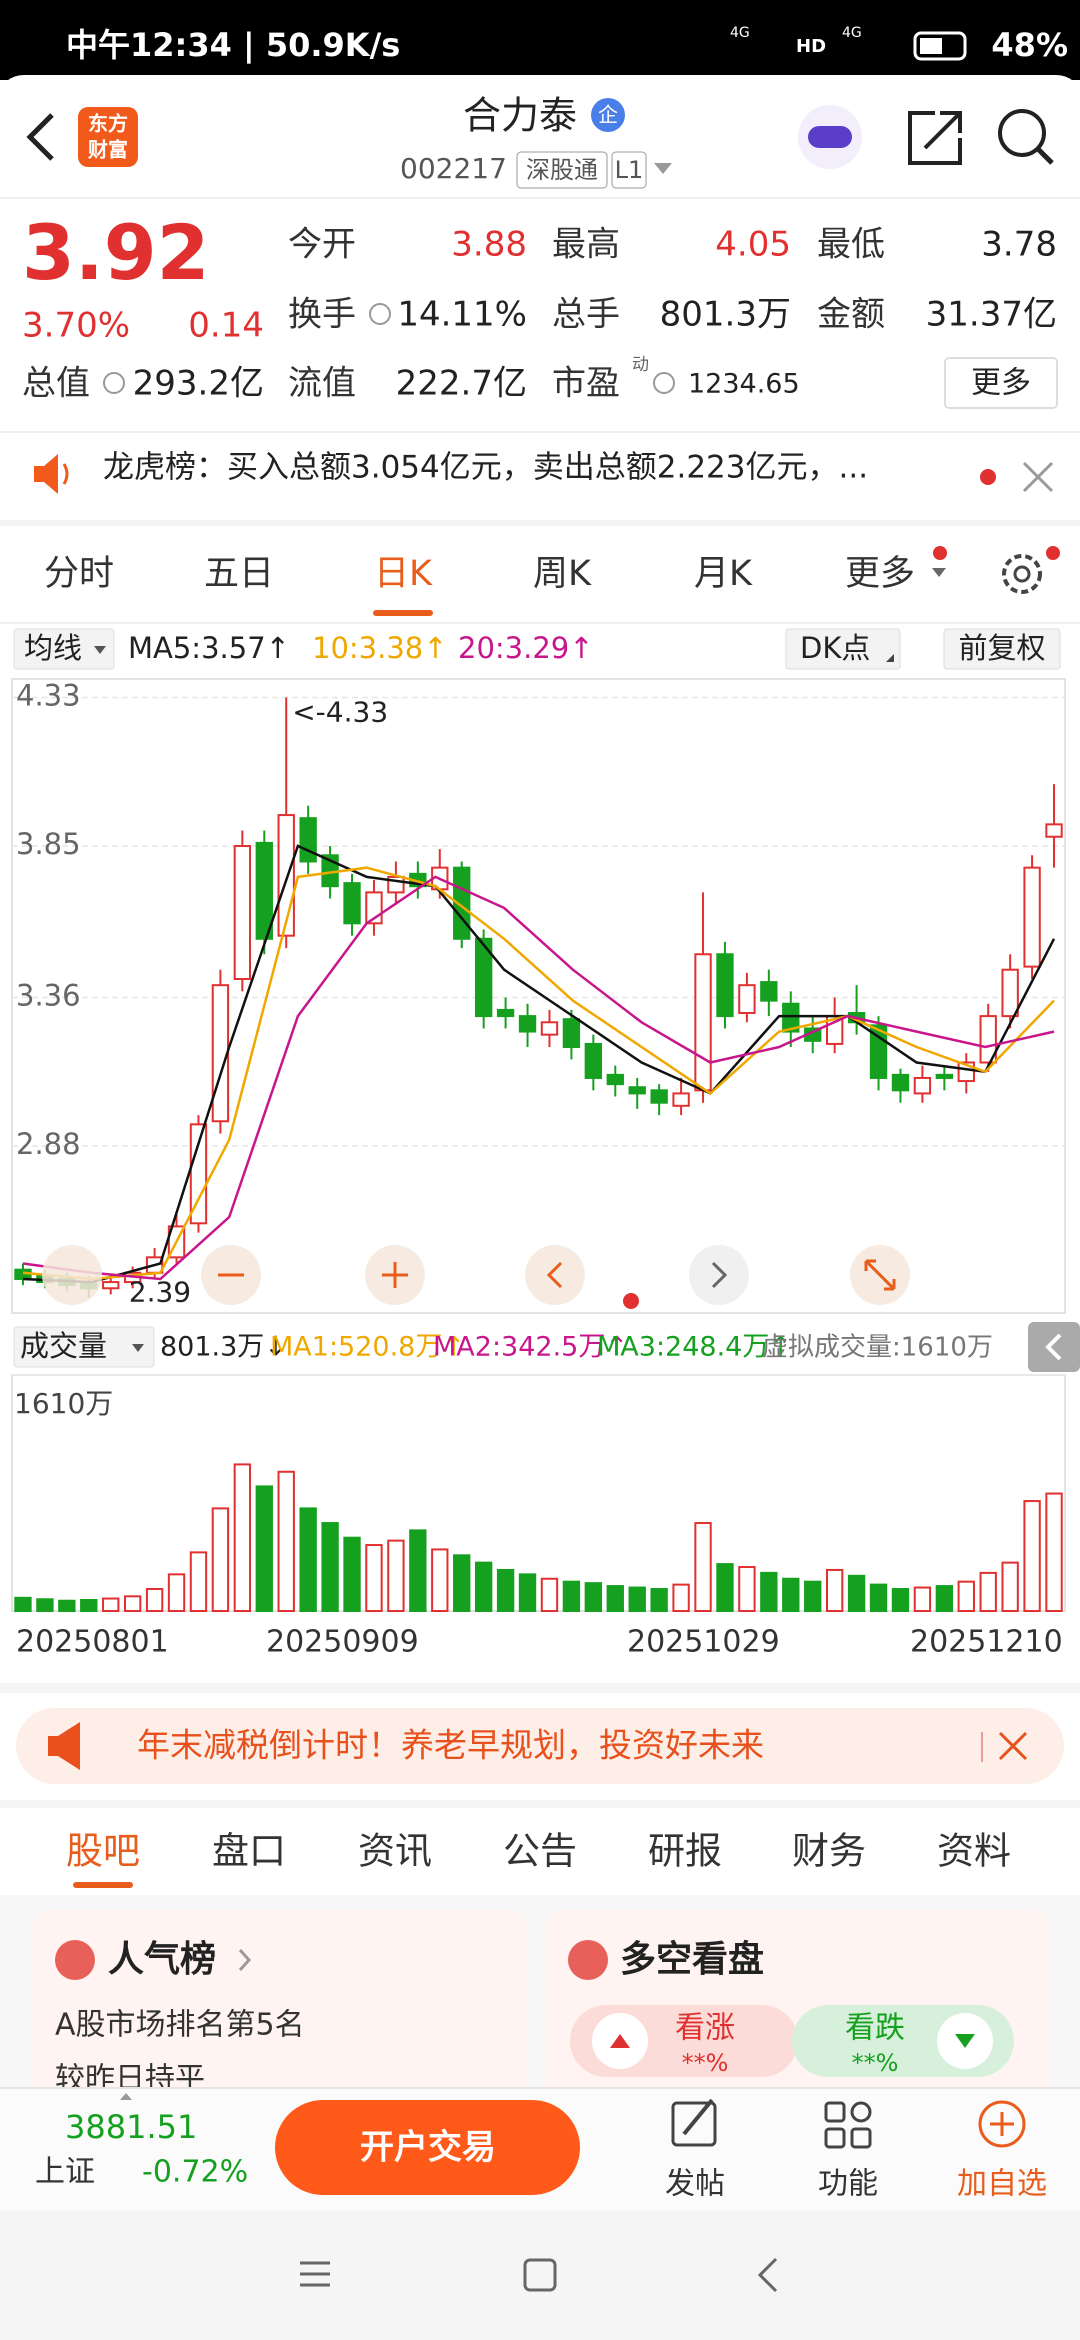 This screenshot has width=1080, height=2340. Describe the element at coordinates (249, 1851) in the screenshot. I see `content-tab: 盘口` at that location.